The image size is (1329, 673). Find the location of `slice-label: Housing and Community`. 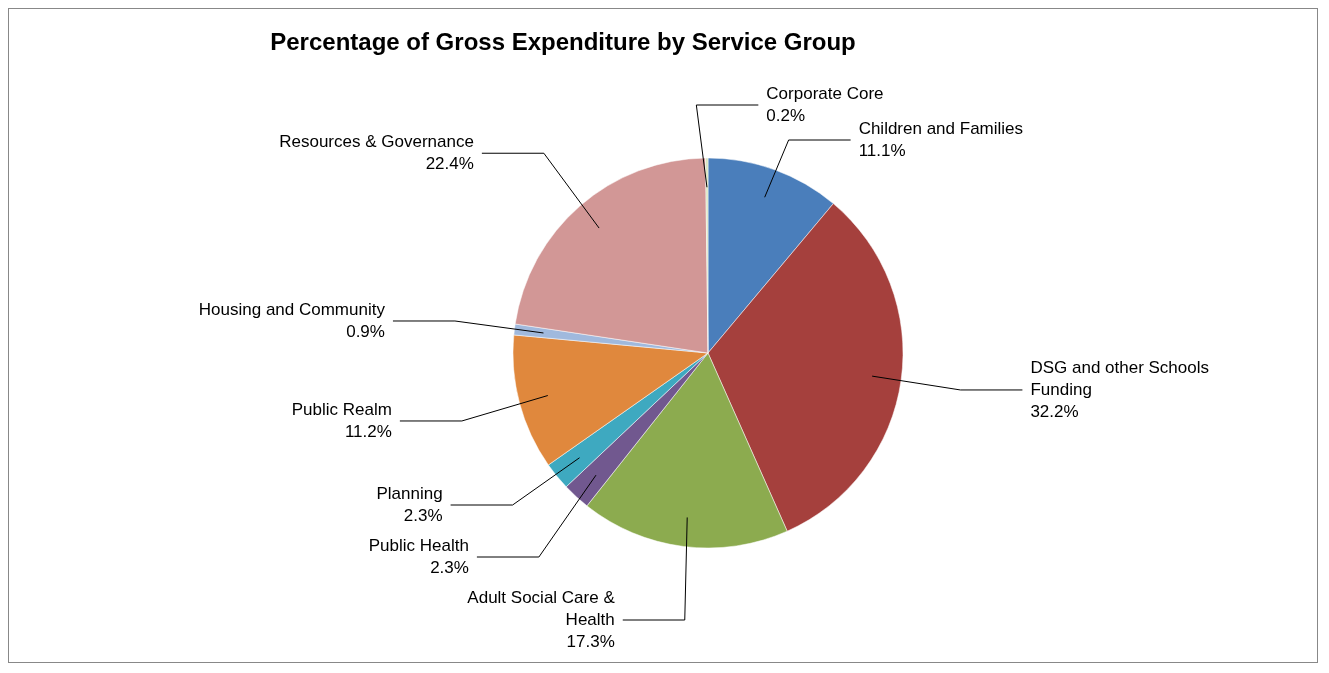

slice-label: Housing and Community is located at coordinates (292, 309).